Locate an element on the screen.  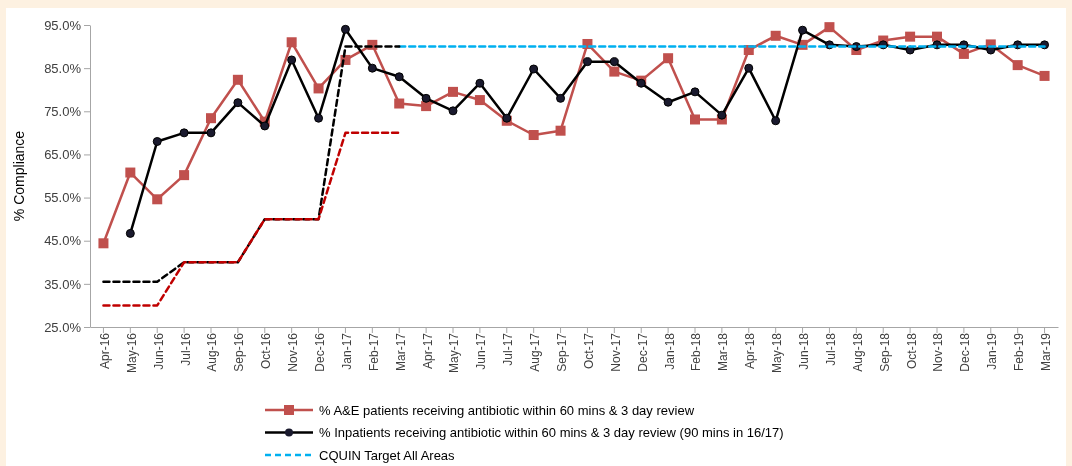
legend-label: CQUIN Target All Areas is located at coordinates (387, 455).